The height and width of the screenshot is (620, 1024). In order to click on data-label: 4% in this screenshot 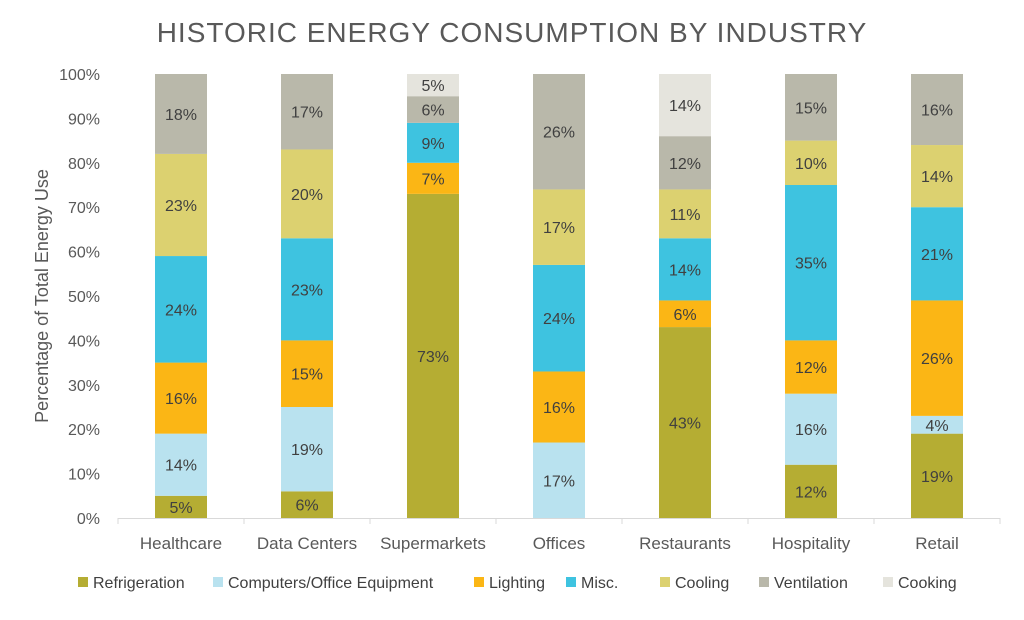, I will do `click(936, 426)`.